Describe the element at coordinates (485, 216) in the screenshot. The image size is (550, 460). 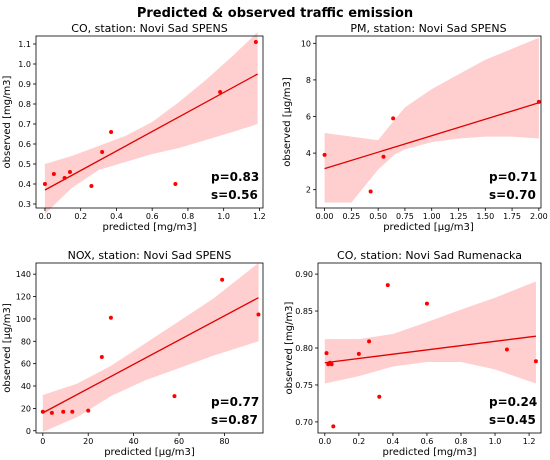
I see `x-tick-label: 1.50` at that location.